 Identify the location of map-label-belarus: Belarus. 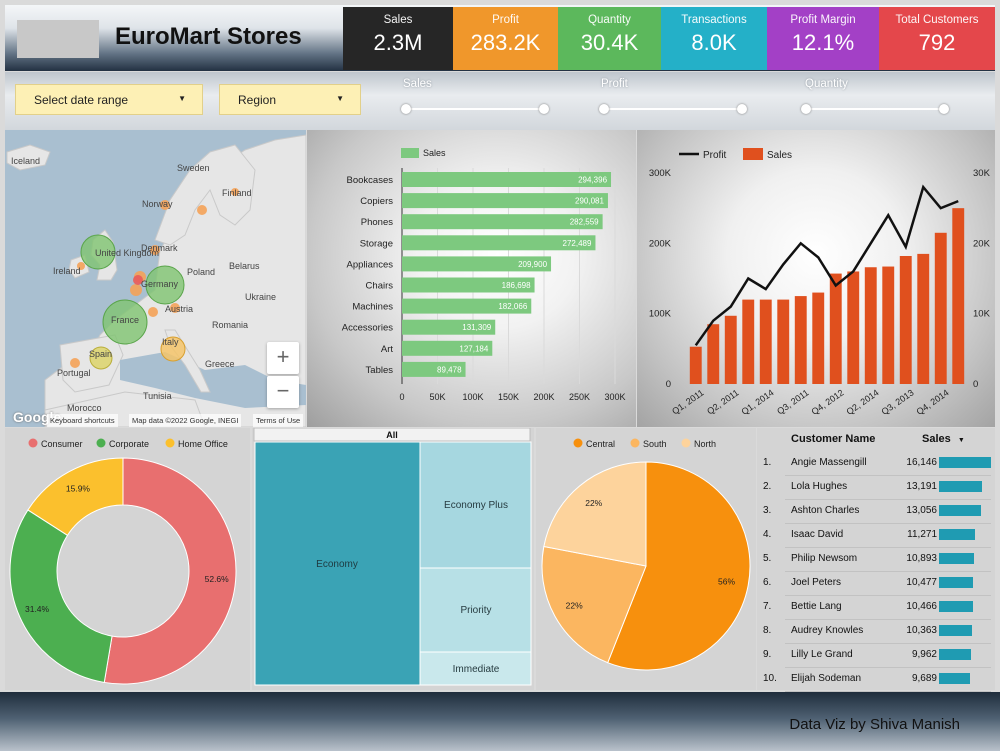
(244, 266).